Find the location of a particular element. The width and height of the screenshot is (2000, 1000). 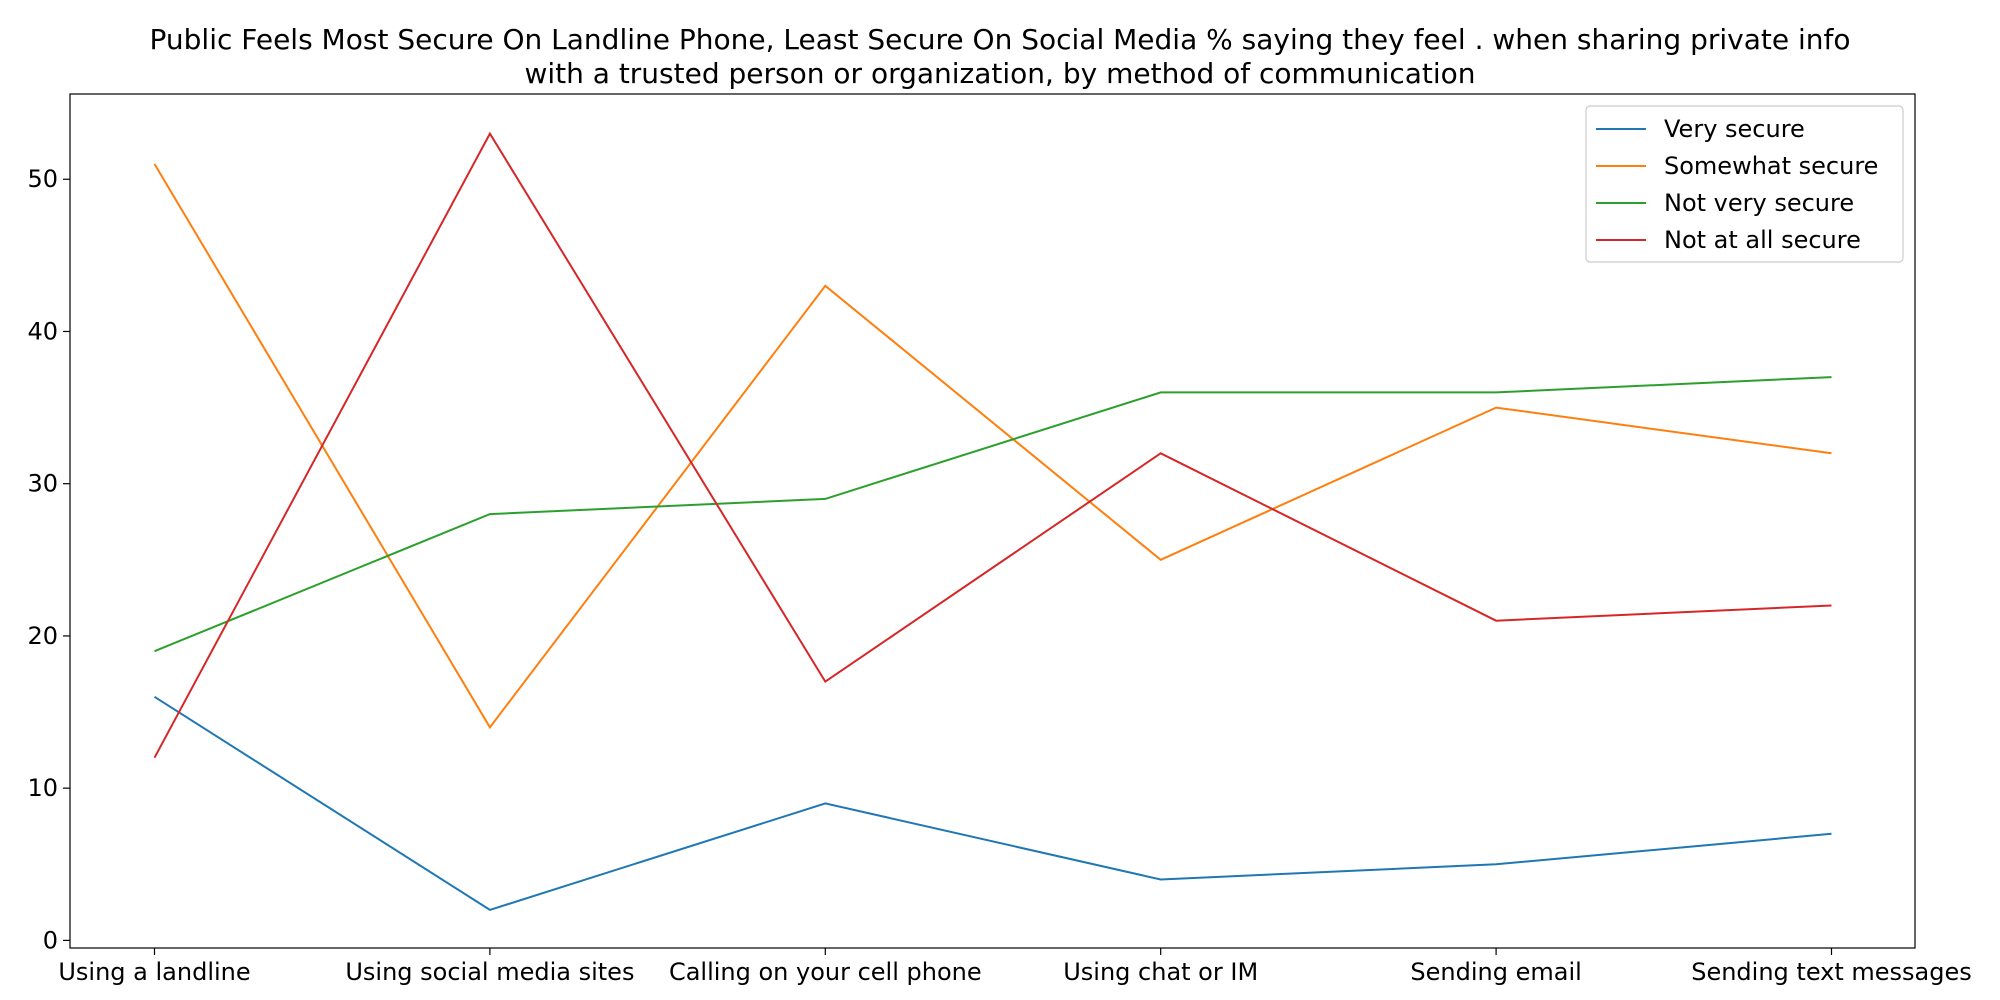

legend-label-2: Not very secure is located at coordinates (1759, 203).